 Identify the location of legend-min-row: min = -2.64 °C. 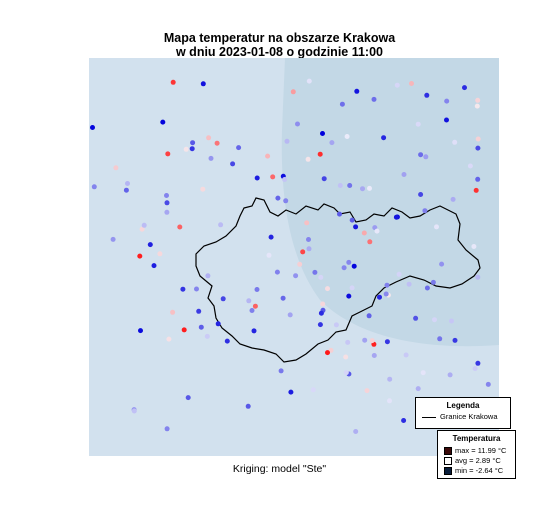
(473, 471).